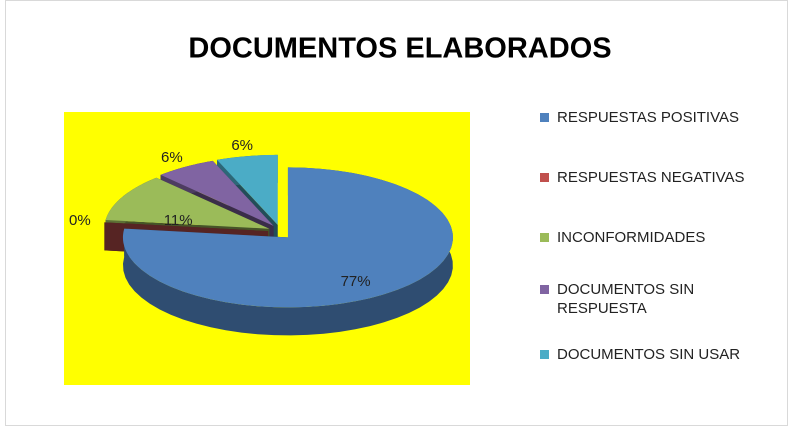  Describe the element at coordinates (178, 220) in the screenshot. I see `data-label: 11%` at that location.